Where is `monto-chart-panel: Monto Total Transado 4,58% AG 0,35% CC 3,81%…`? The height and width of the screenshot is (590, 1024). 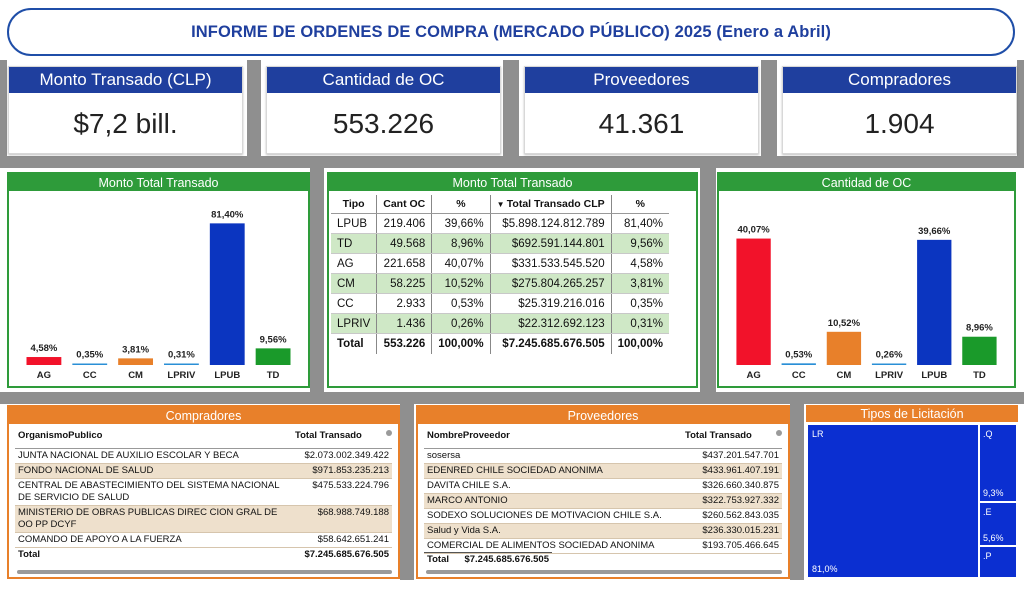
monto-chart-panel: Monto Total Transado 4,58% AG 0,35% CC 3,81%… is located at coordinates (158, 280).